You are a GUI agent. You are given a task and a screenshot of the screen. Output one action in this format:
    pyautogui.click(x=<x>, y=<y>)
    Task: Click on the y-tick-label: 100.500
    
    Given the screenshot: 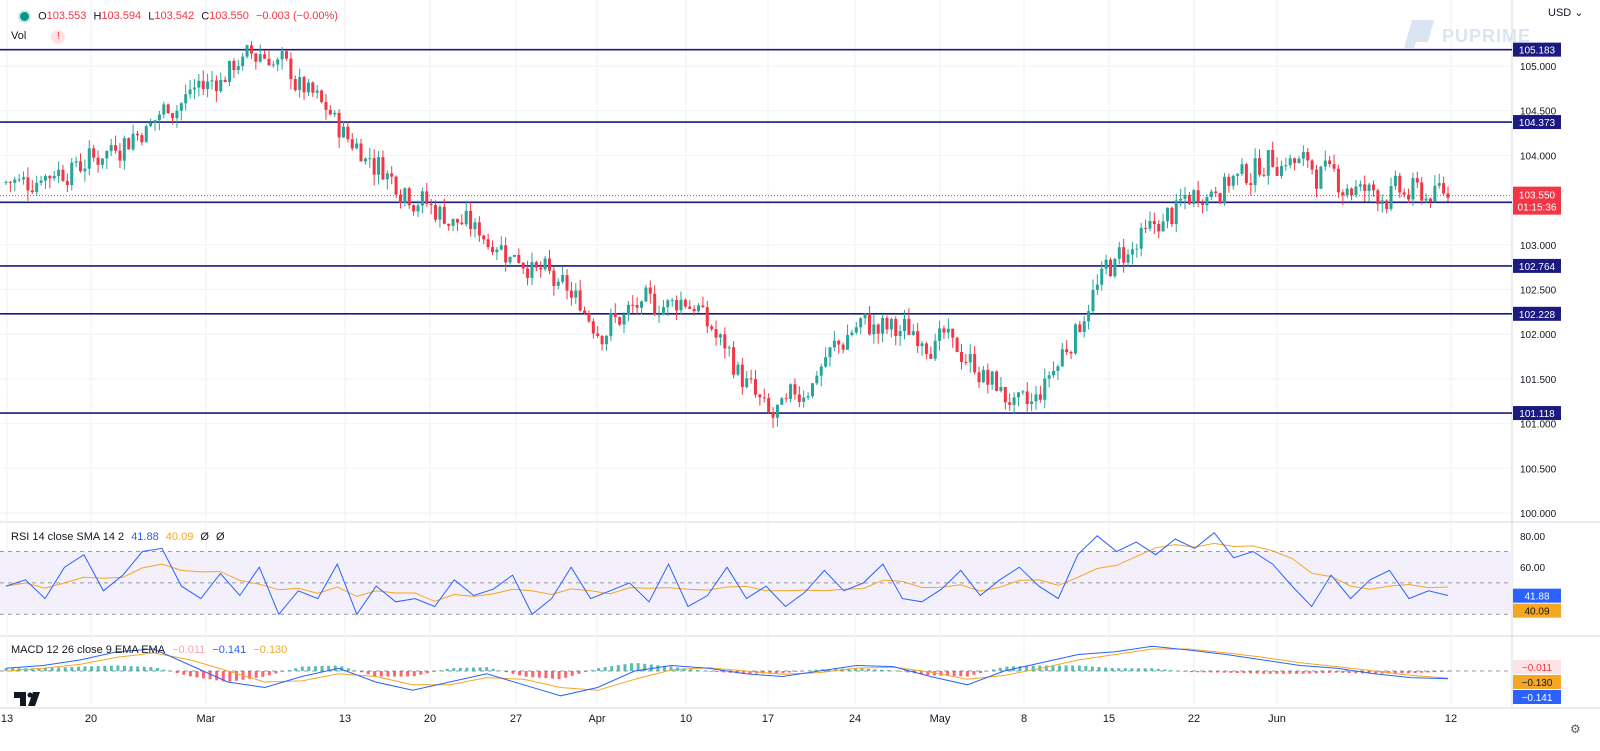 What is the action you would take?
    pyautogui.click(x=1538, y=469)
    